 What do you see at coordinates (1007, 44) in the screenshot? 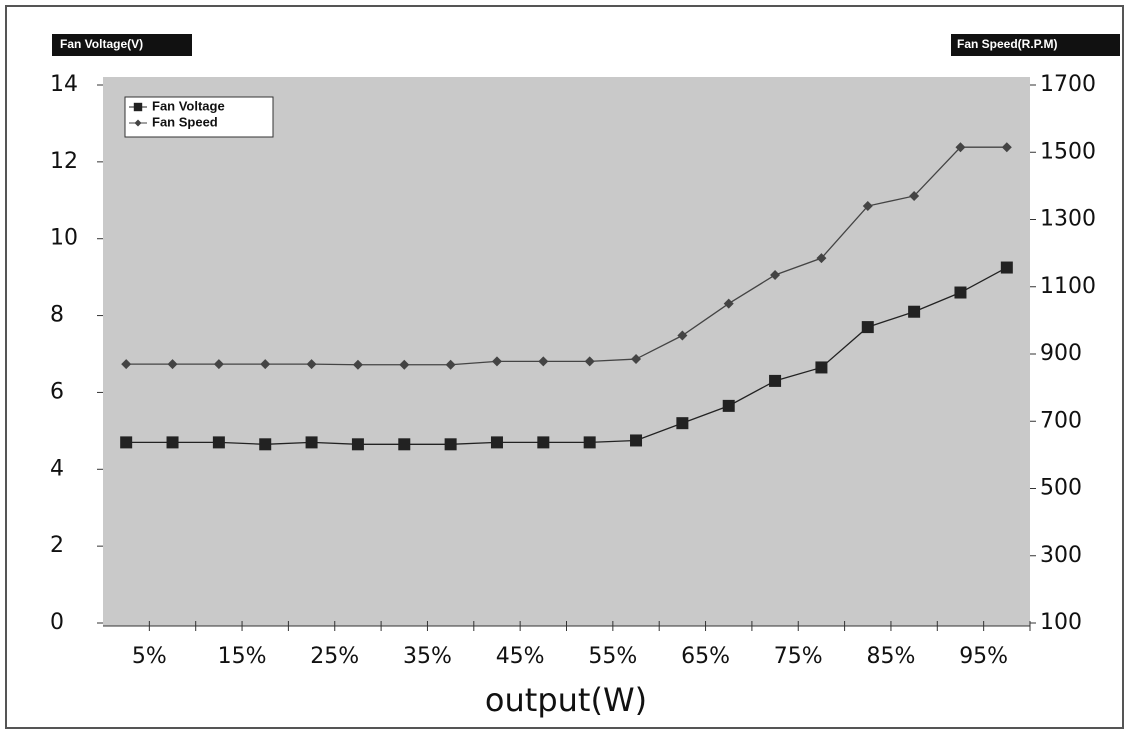
I see `y2-axis-label: Fan Speed(R.P.M)` at bounding box center [1007, 44].